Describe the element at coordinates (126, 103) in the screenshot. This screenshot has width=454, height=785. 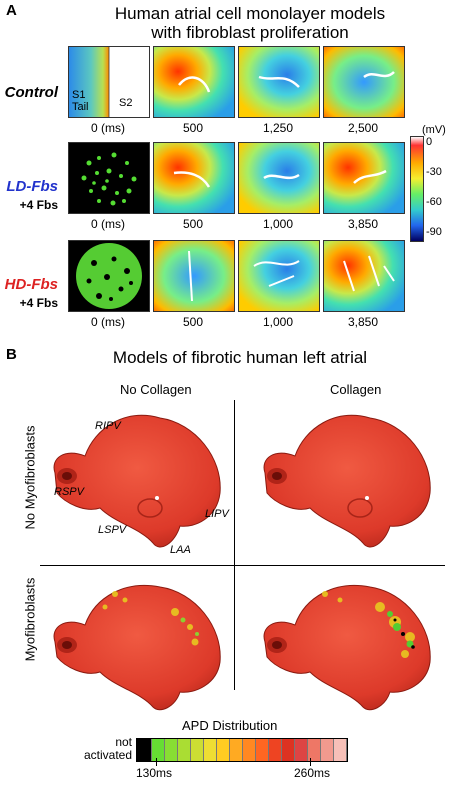
I see `s2-label: S2` at that location.